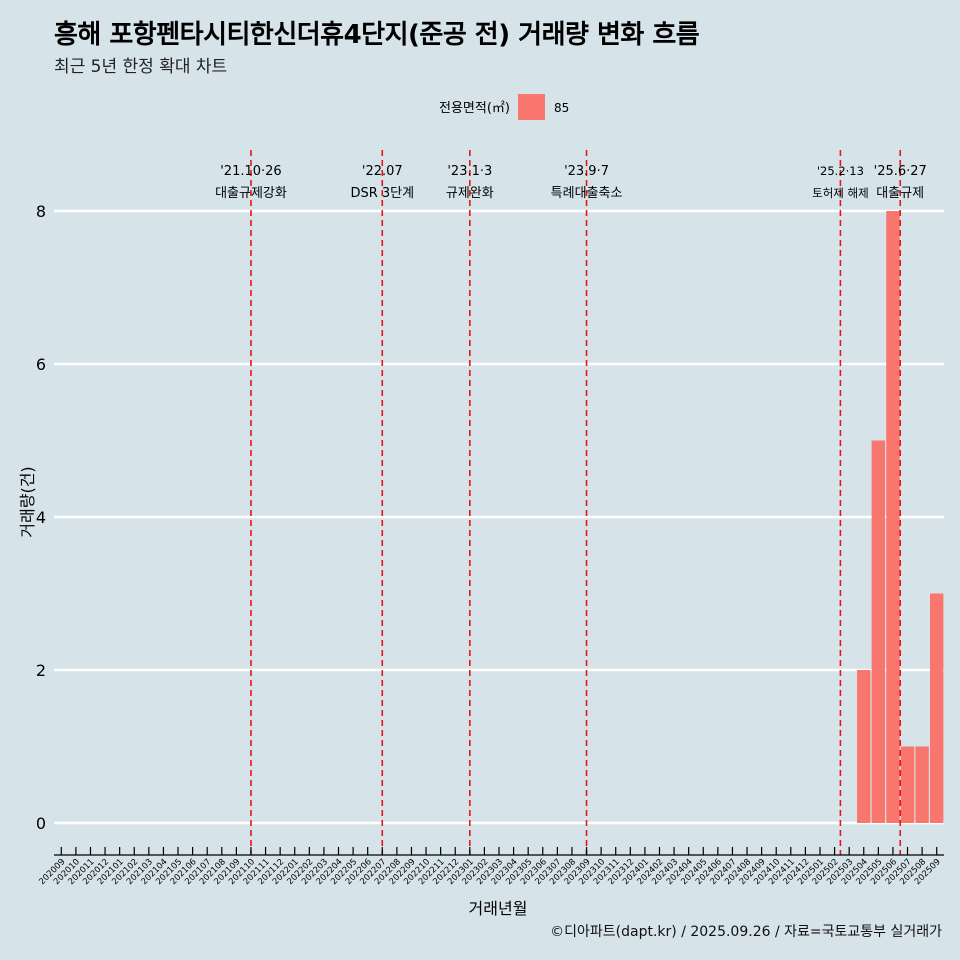  I want to click on event-date-0: '21.10·26, so click(250, 171).